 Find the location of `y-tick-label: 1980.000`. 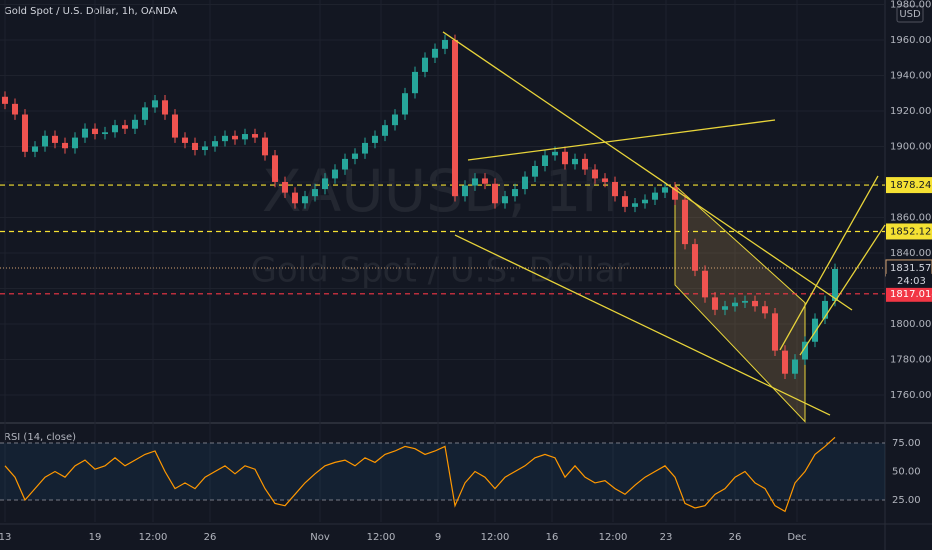

y-tick-label: 1980.000 is located at coordinates (911, 5).